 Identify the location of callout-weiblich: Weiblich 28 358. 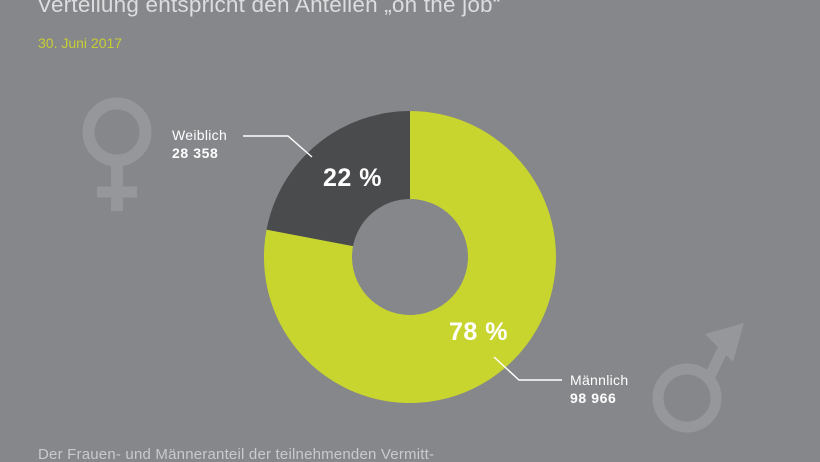
(199, 144).